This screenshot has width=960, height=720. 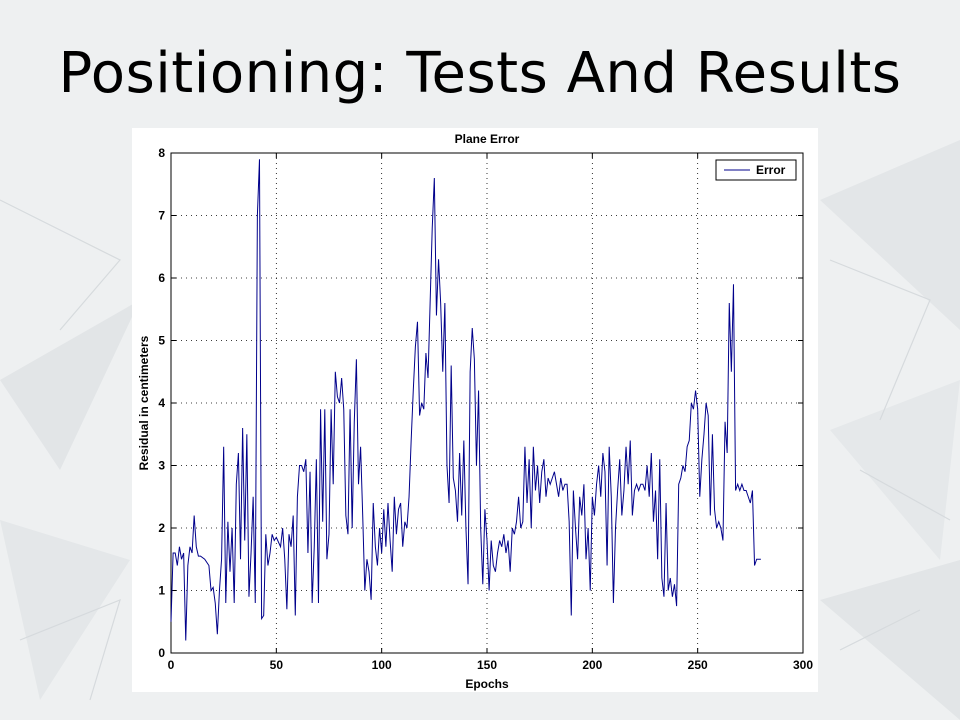 What do you see at coordinates (161, 403) in the screenshot?
I see `y-tick-label: 4` at bounding box center [161, 403].